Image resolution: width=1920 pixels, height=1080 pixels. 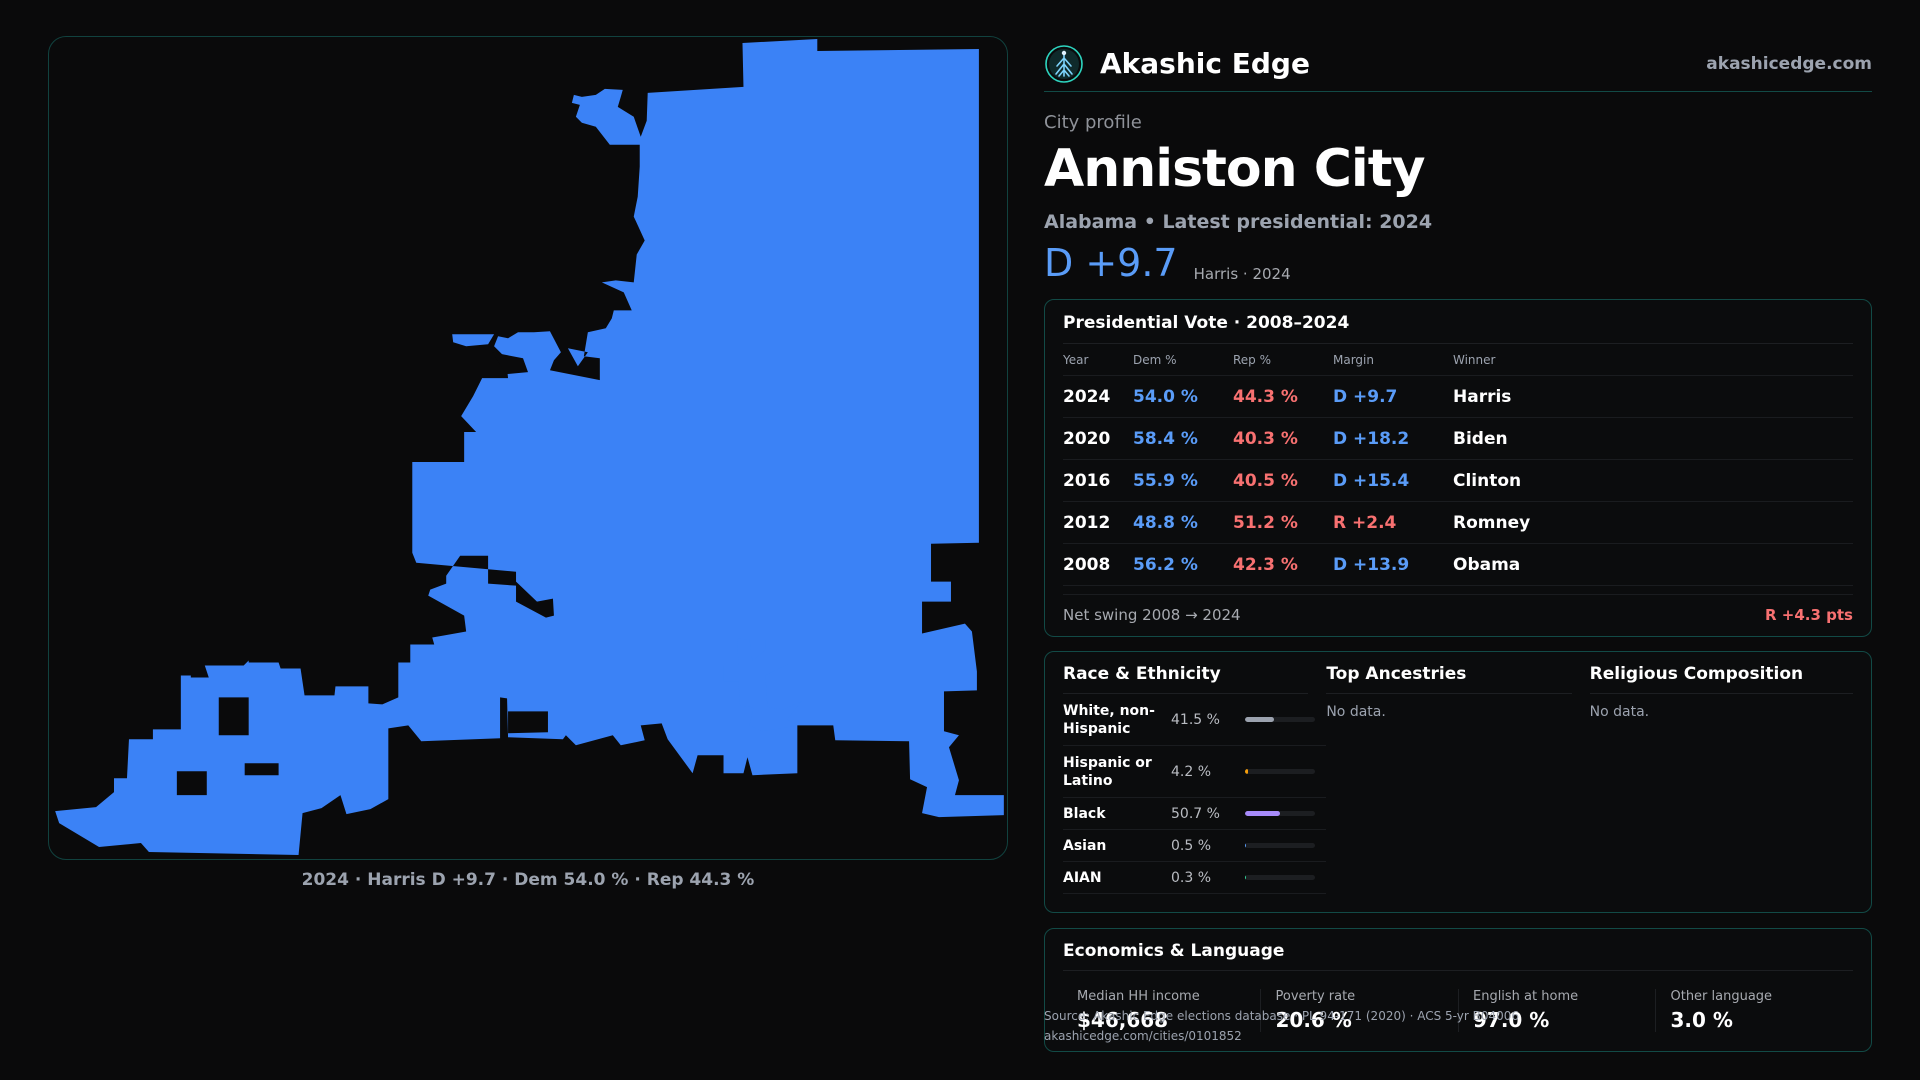 I want to click on race-label: Hispanic or Latino, so click(x=1107, y=771).